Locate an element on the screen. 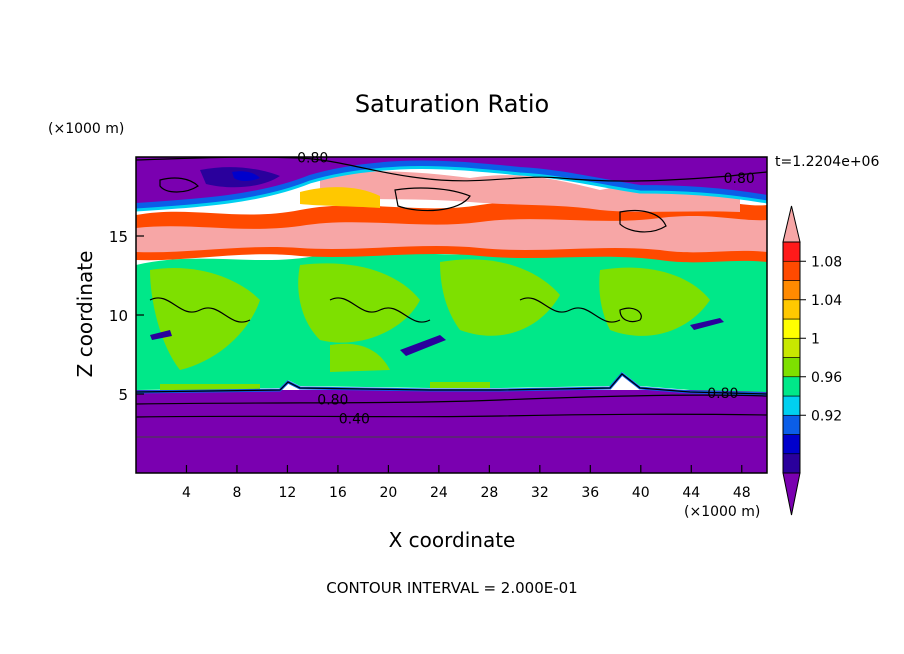 The image size is (904, 654). x-axis: 4 8 12 16 20 24 28 32 36 40 44 48 is located at coordinates (466, 483).